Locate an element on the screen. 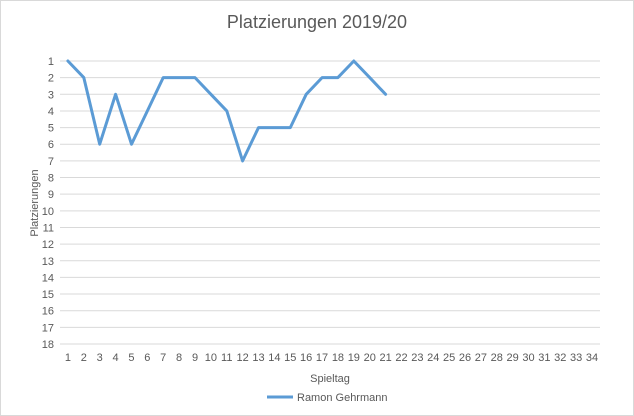  x-tick-label: 29 is located at coordinates (513, 358).